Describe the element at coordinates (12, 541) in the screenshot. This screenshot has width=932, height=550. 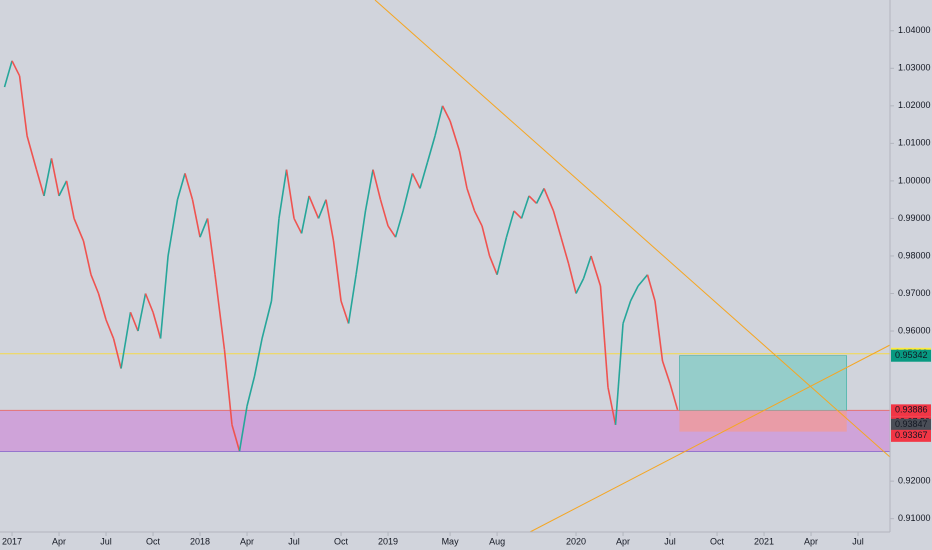
I see `x-tick-label: 2017` at that location.